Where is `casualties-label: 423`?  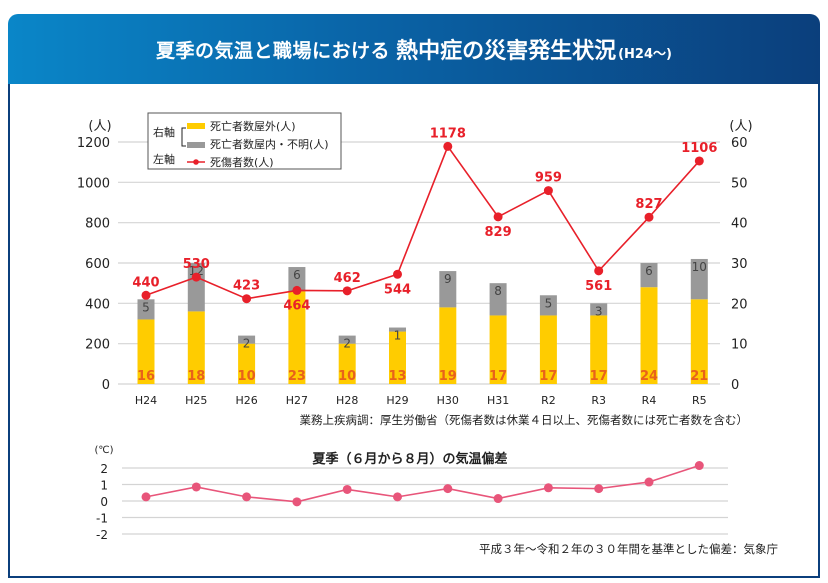 casualties-label: 423 is located at coordinates (246, 286).